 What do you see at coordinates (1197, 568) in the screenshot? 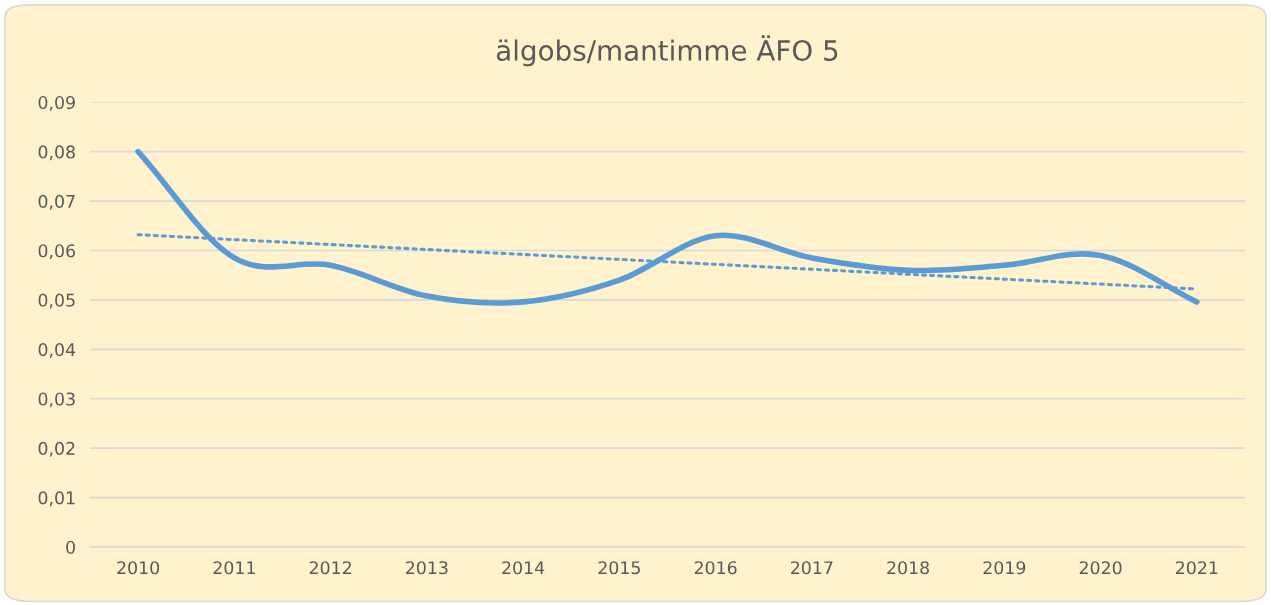
I see `x-tick-label: 2021` at bounding box center [1197, 568].